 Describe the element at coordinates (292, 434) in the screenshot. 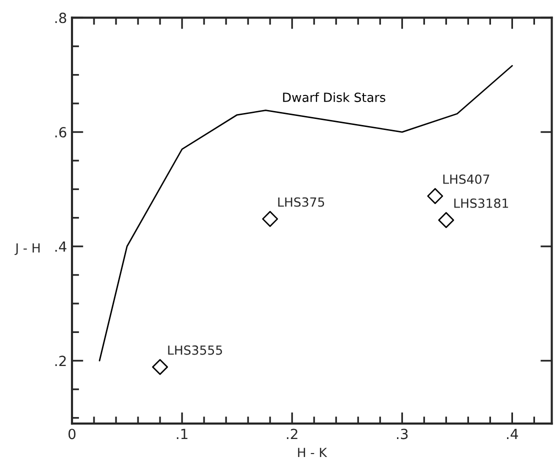

I see `x-tick-label: .2` at that location.